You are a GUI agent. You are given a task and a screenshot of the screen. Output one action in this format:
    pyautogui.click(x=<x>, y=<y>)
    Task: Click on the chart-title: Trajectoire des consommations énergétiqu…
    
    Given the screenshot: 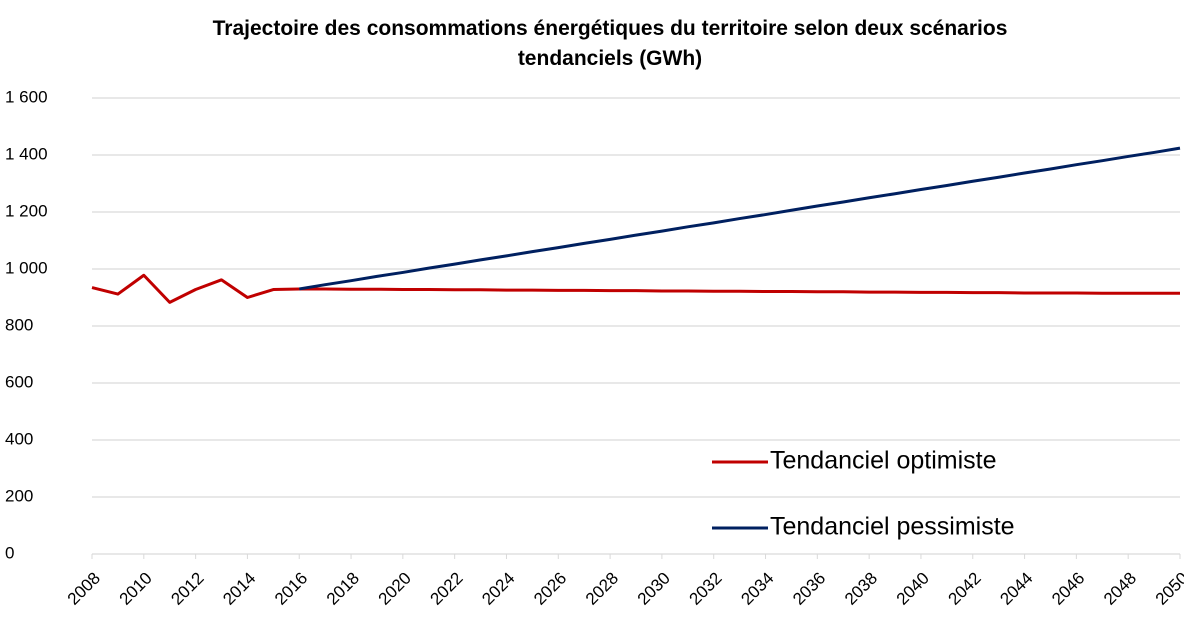 What is the action you would take?
    pyautogui.click(x=610, y=43)
    